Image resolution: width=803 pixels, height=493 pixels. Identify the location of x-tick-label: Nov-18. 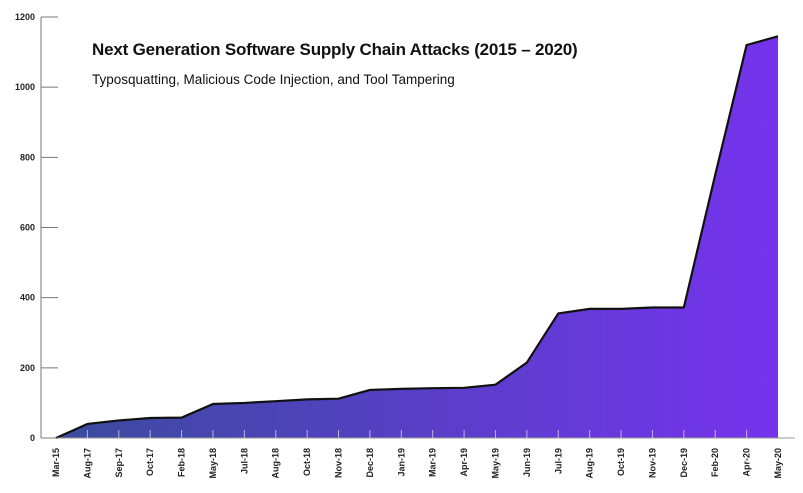
(339, 463).